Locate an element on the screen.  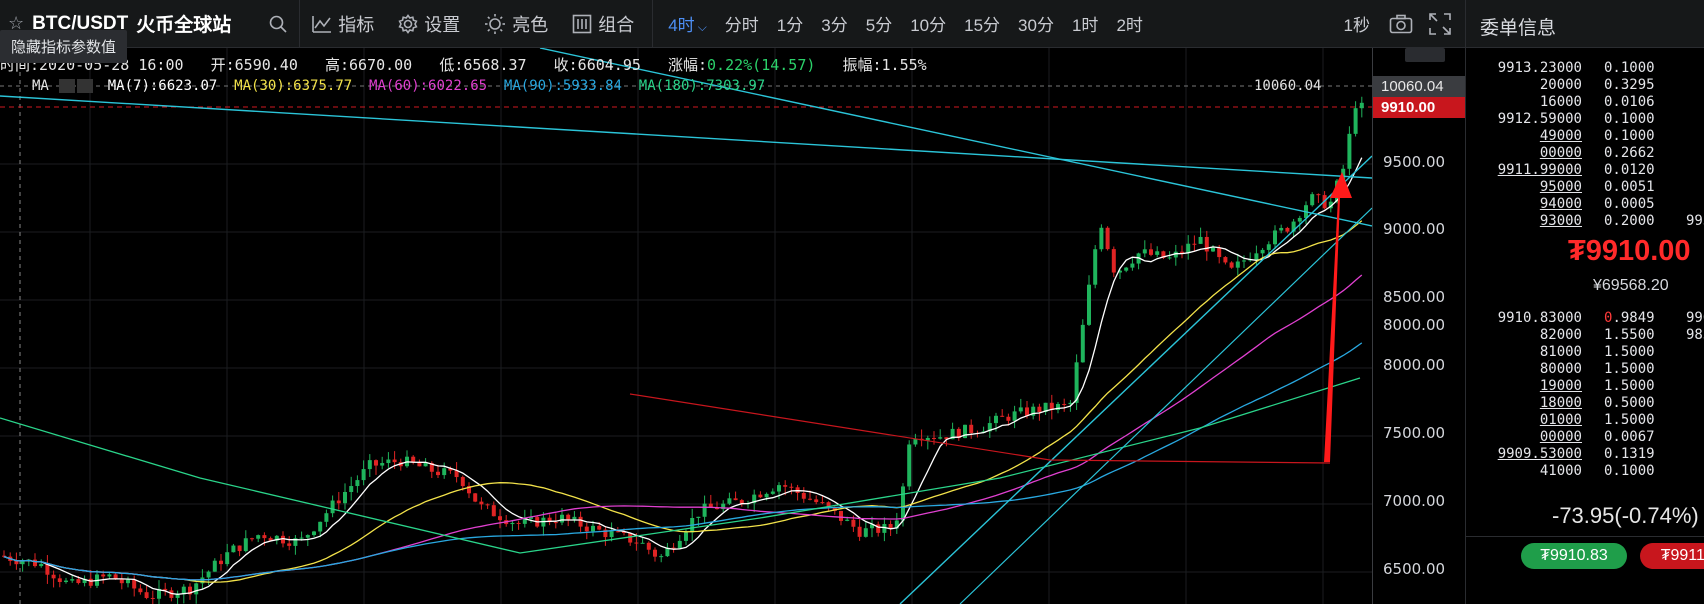
ask-row: 9912.59000 0.1000 is located at coordinates (1585, 119).